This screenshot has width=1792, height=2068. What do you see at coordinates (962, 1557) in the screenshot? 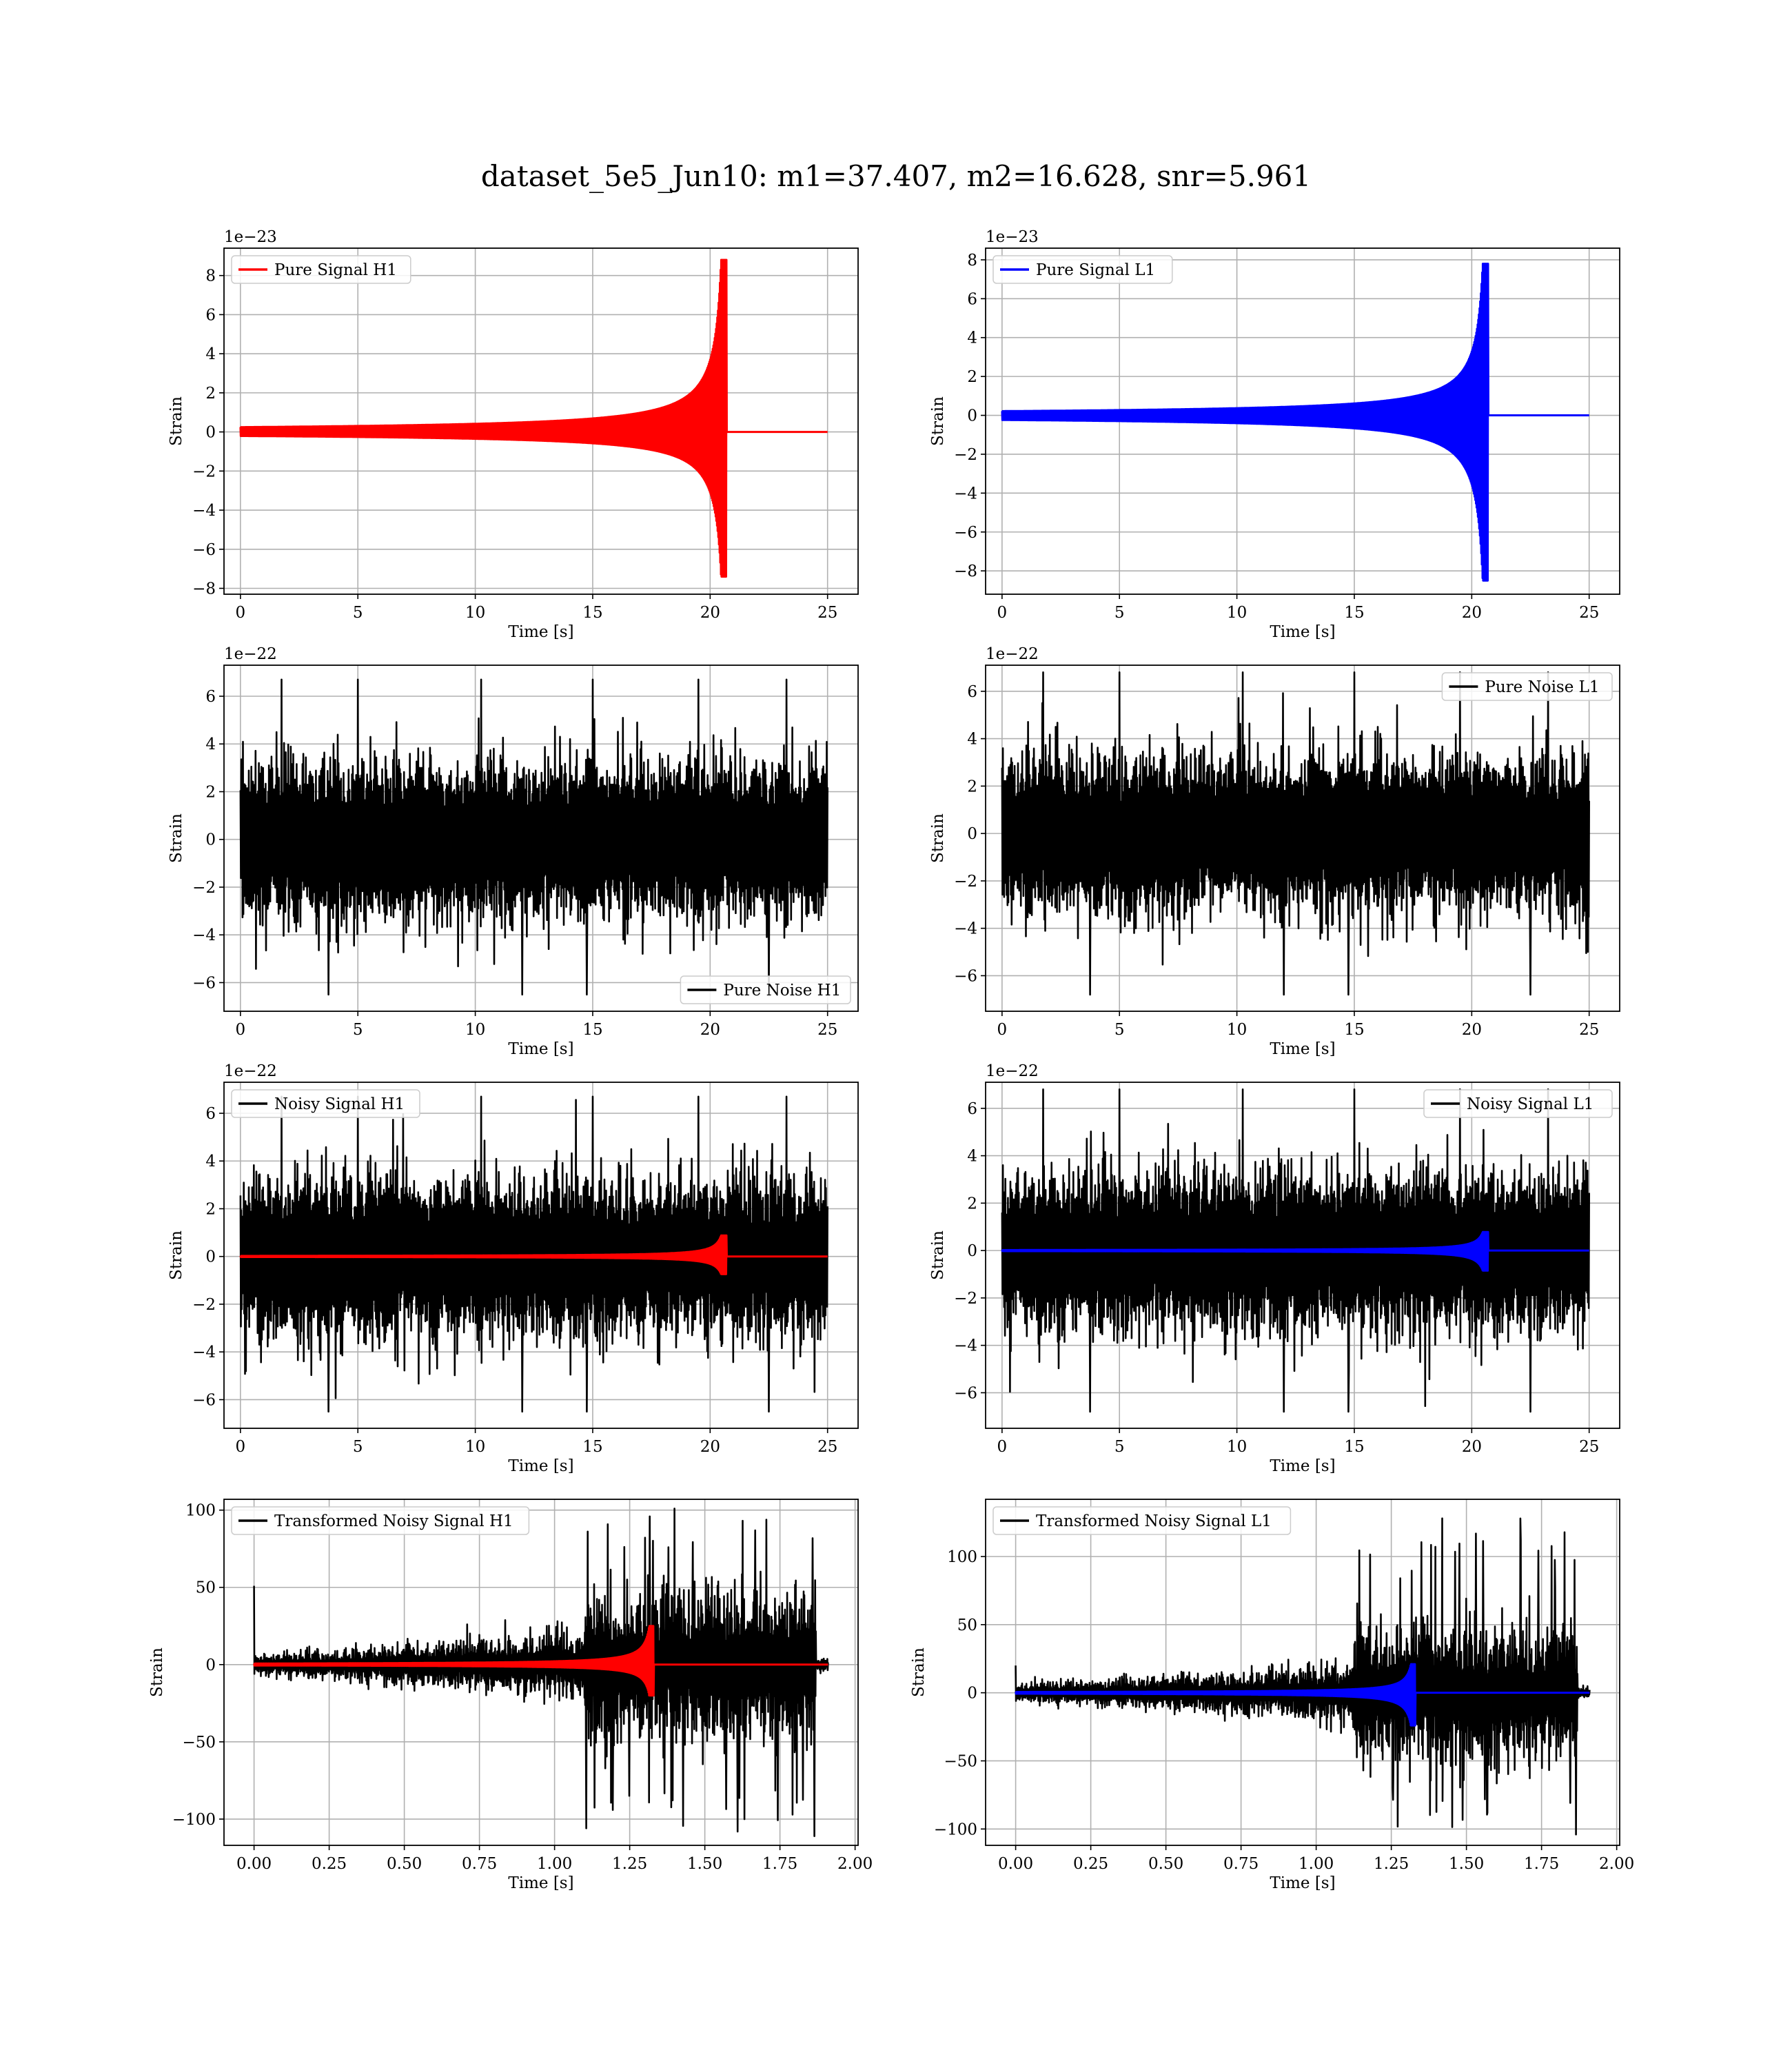
I see `y-tick-label: 100` at bounding box center [962, 1557].